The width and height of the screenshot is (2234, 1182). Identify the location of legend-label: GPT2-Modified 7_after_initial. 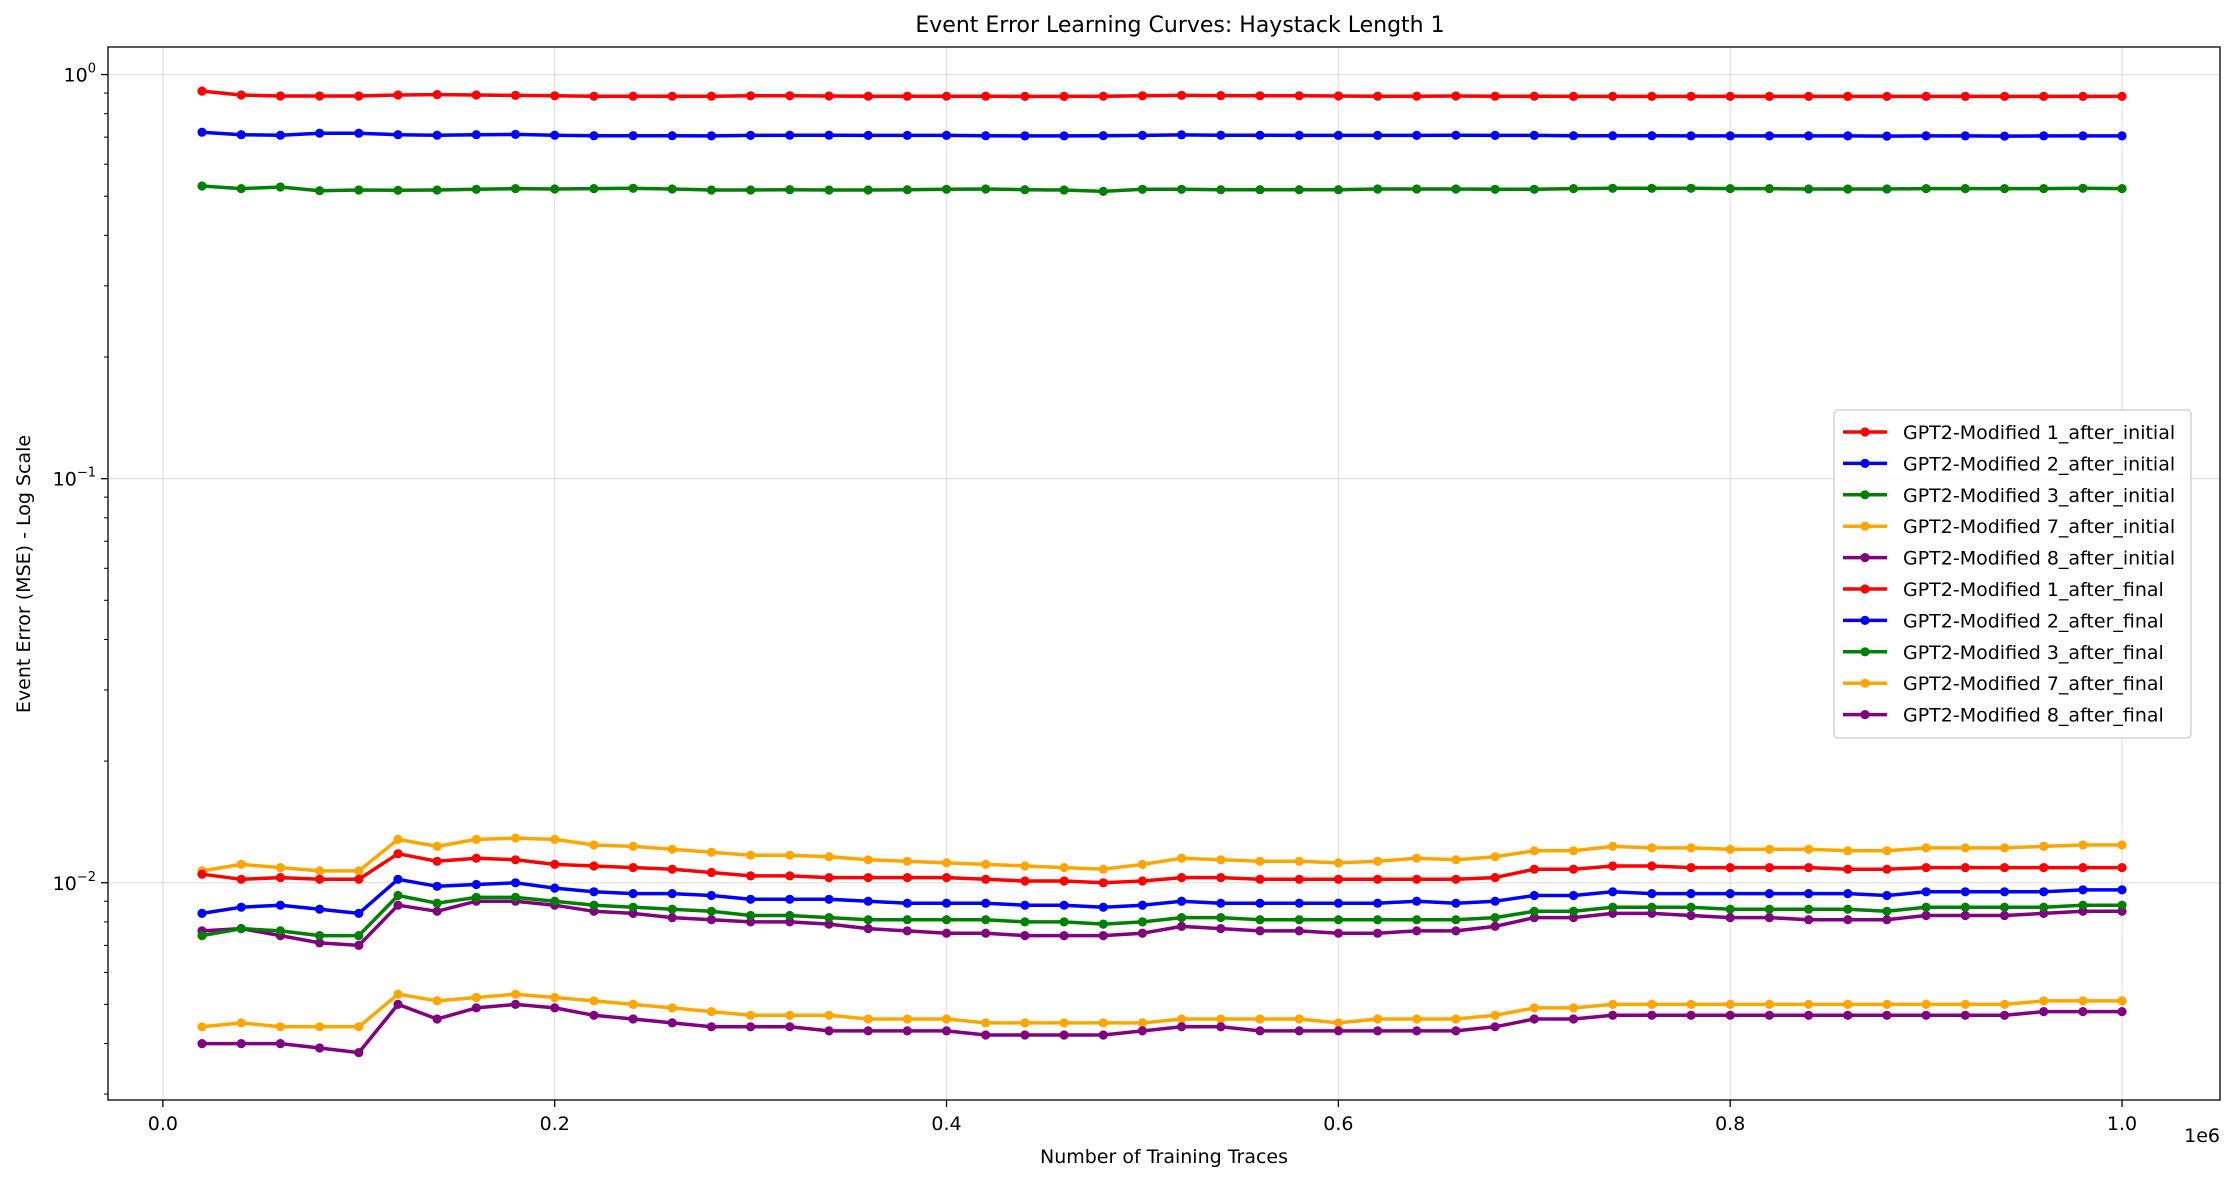
(2039, 527).